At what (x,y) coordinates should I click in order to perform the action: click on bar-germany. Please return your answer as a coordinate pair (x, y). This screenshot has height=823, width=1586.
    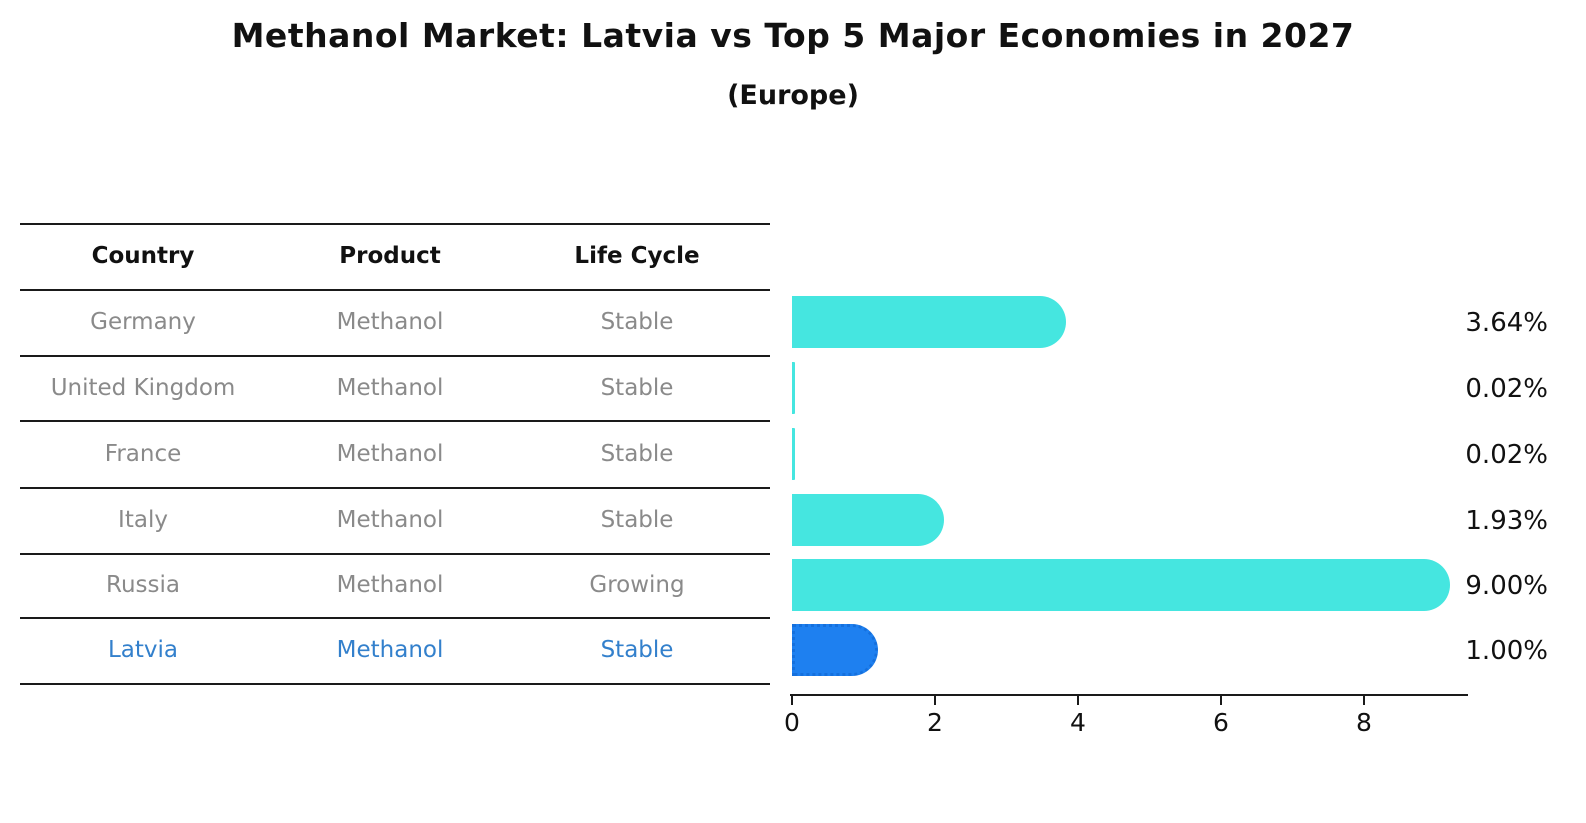
    Looking at the image, I should click on (929, 322).